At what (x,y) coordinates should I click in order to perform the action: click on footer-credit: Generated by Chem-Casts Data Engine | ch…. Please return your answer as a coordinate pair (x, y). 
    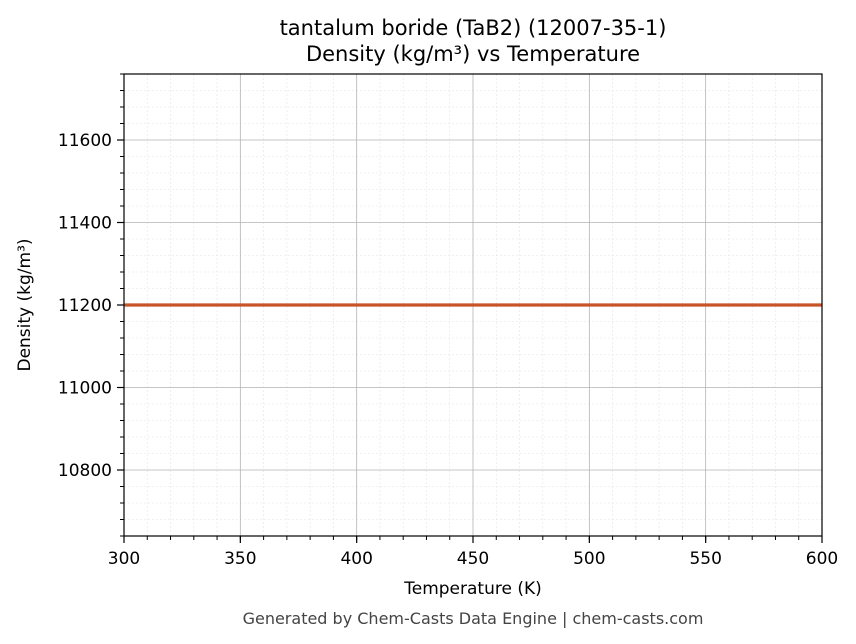
    Looking at the image, I should click on (473, 618).